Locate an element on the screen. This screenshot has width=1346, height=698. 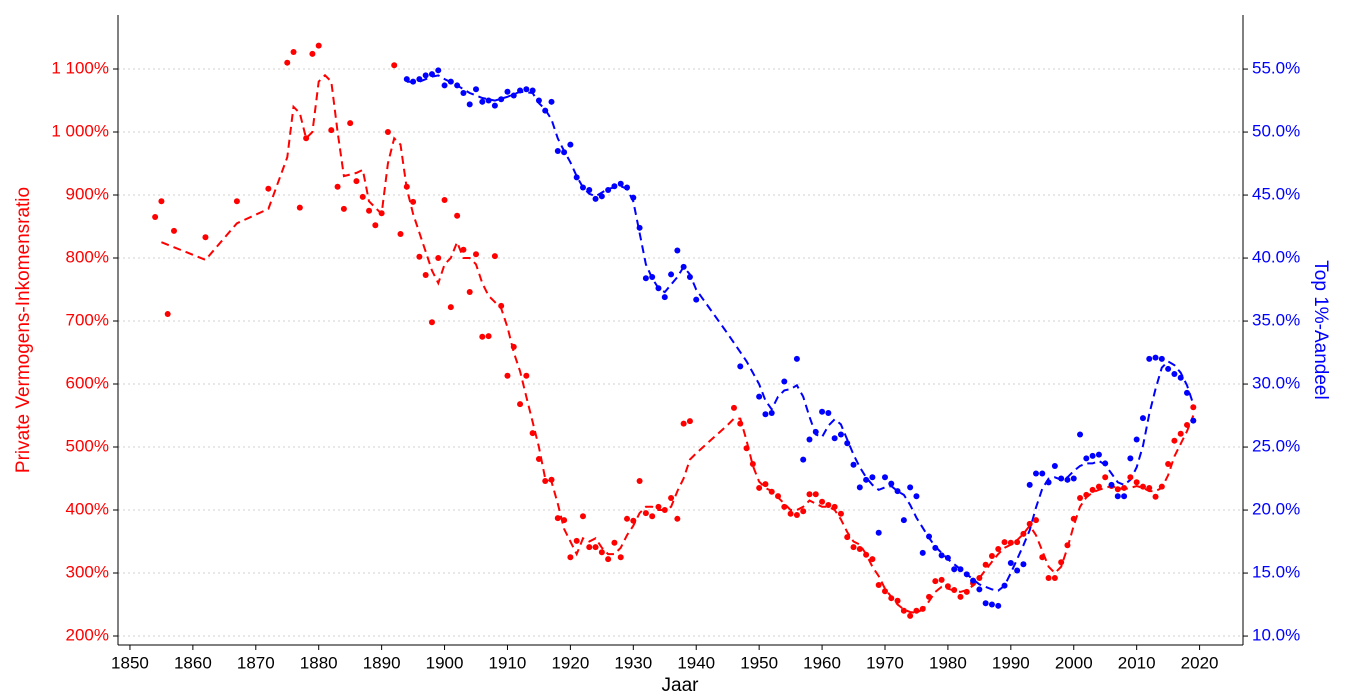
x-tick-label: 2020 is located at coordinates (1200, 662).